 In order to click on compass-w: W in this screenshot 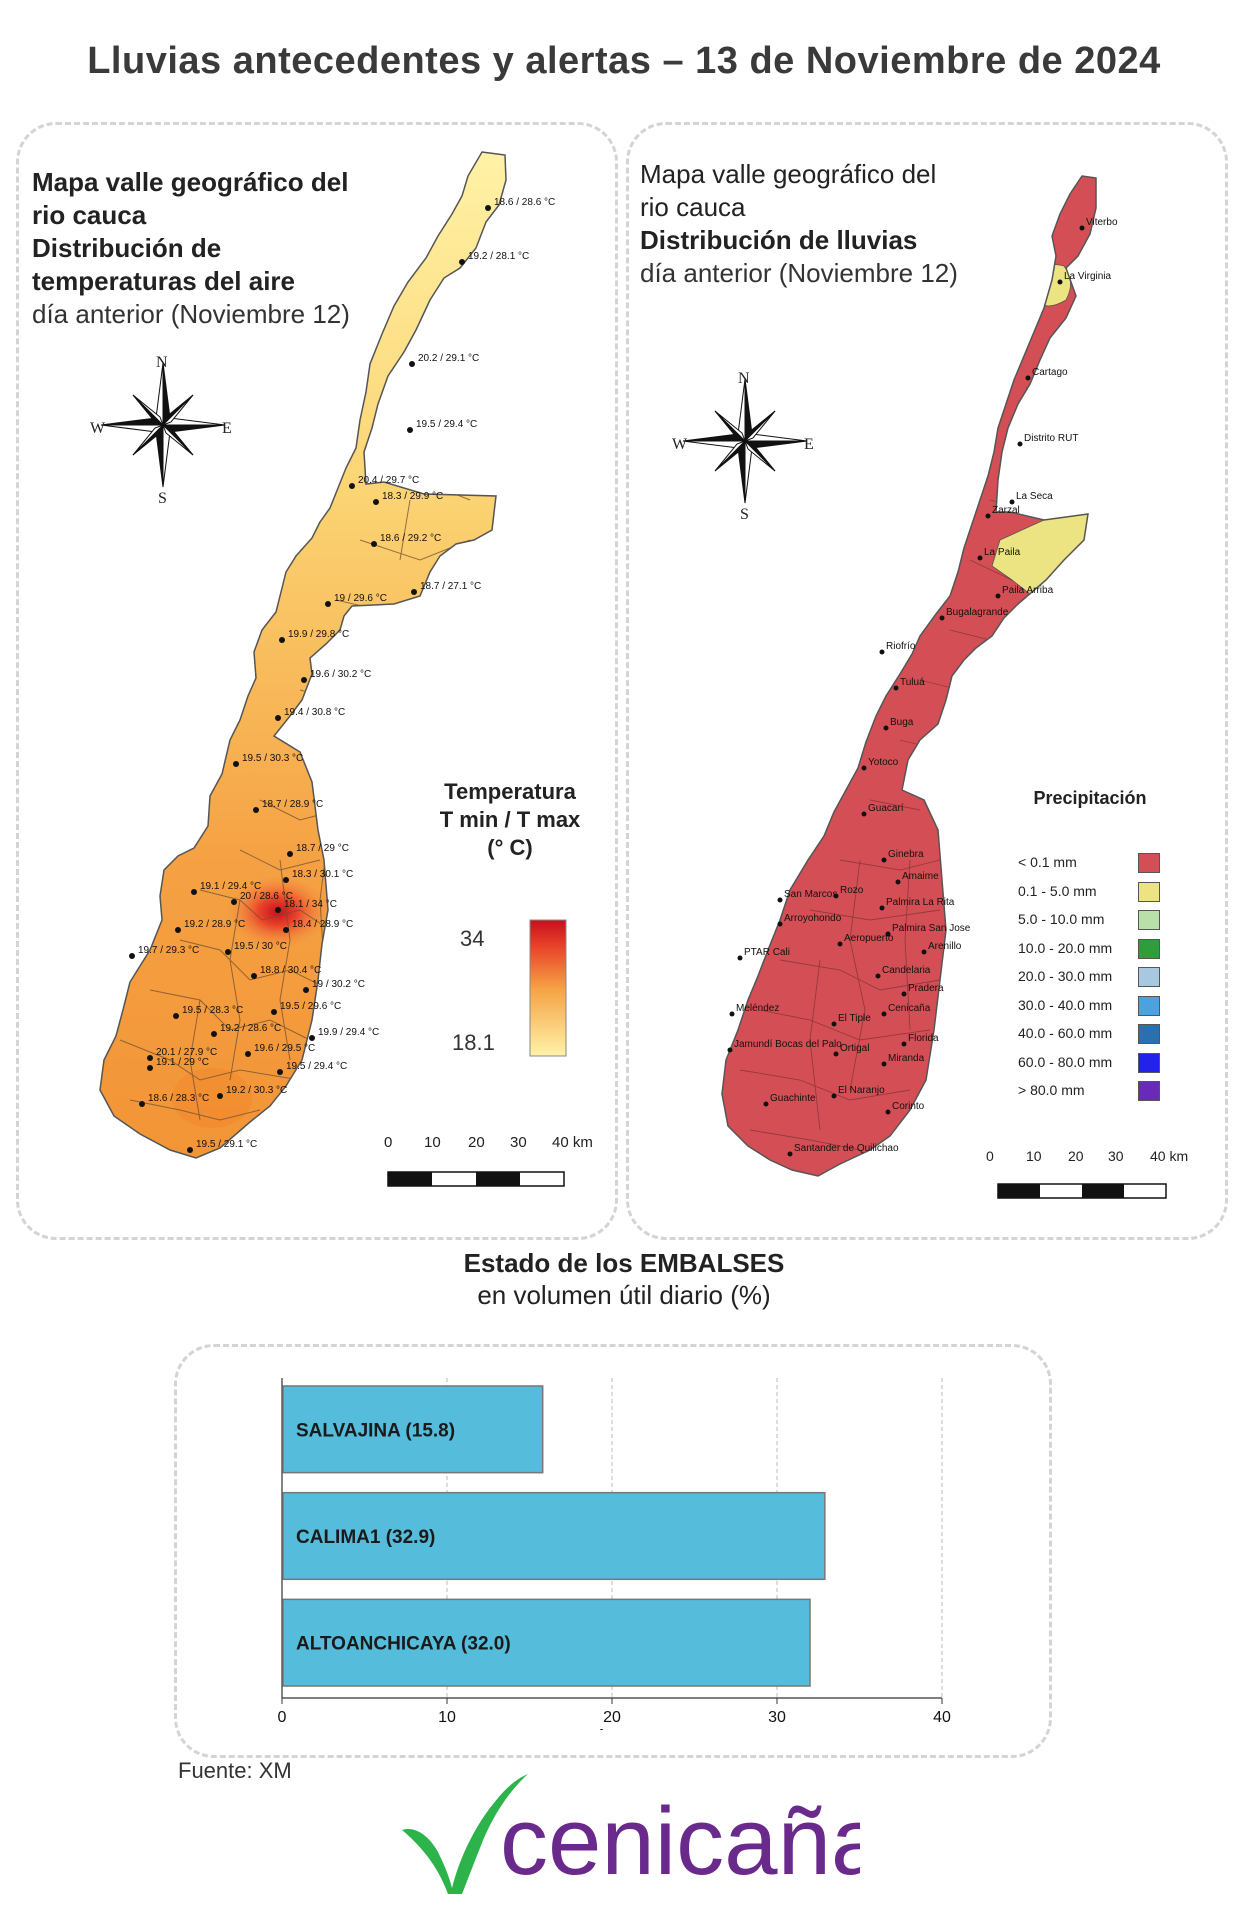, I will do `click(680, 444)`.